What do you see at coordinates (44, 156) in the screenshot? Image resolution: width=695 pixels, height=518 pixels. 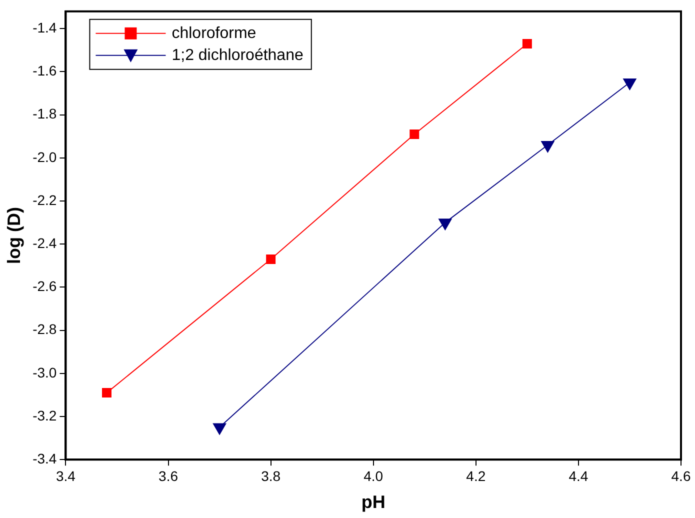 I see `y-tick-label: -2.0` at bounding box center [44, 156].